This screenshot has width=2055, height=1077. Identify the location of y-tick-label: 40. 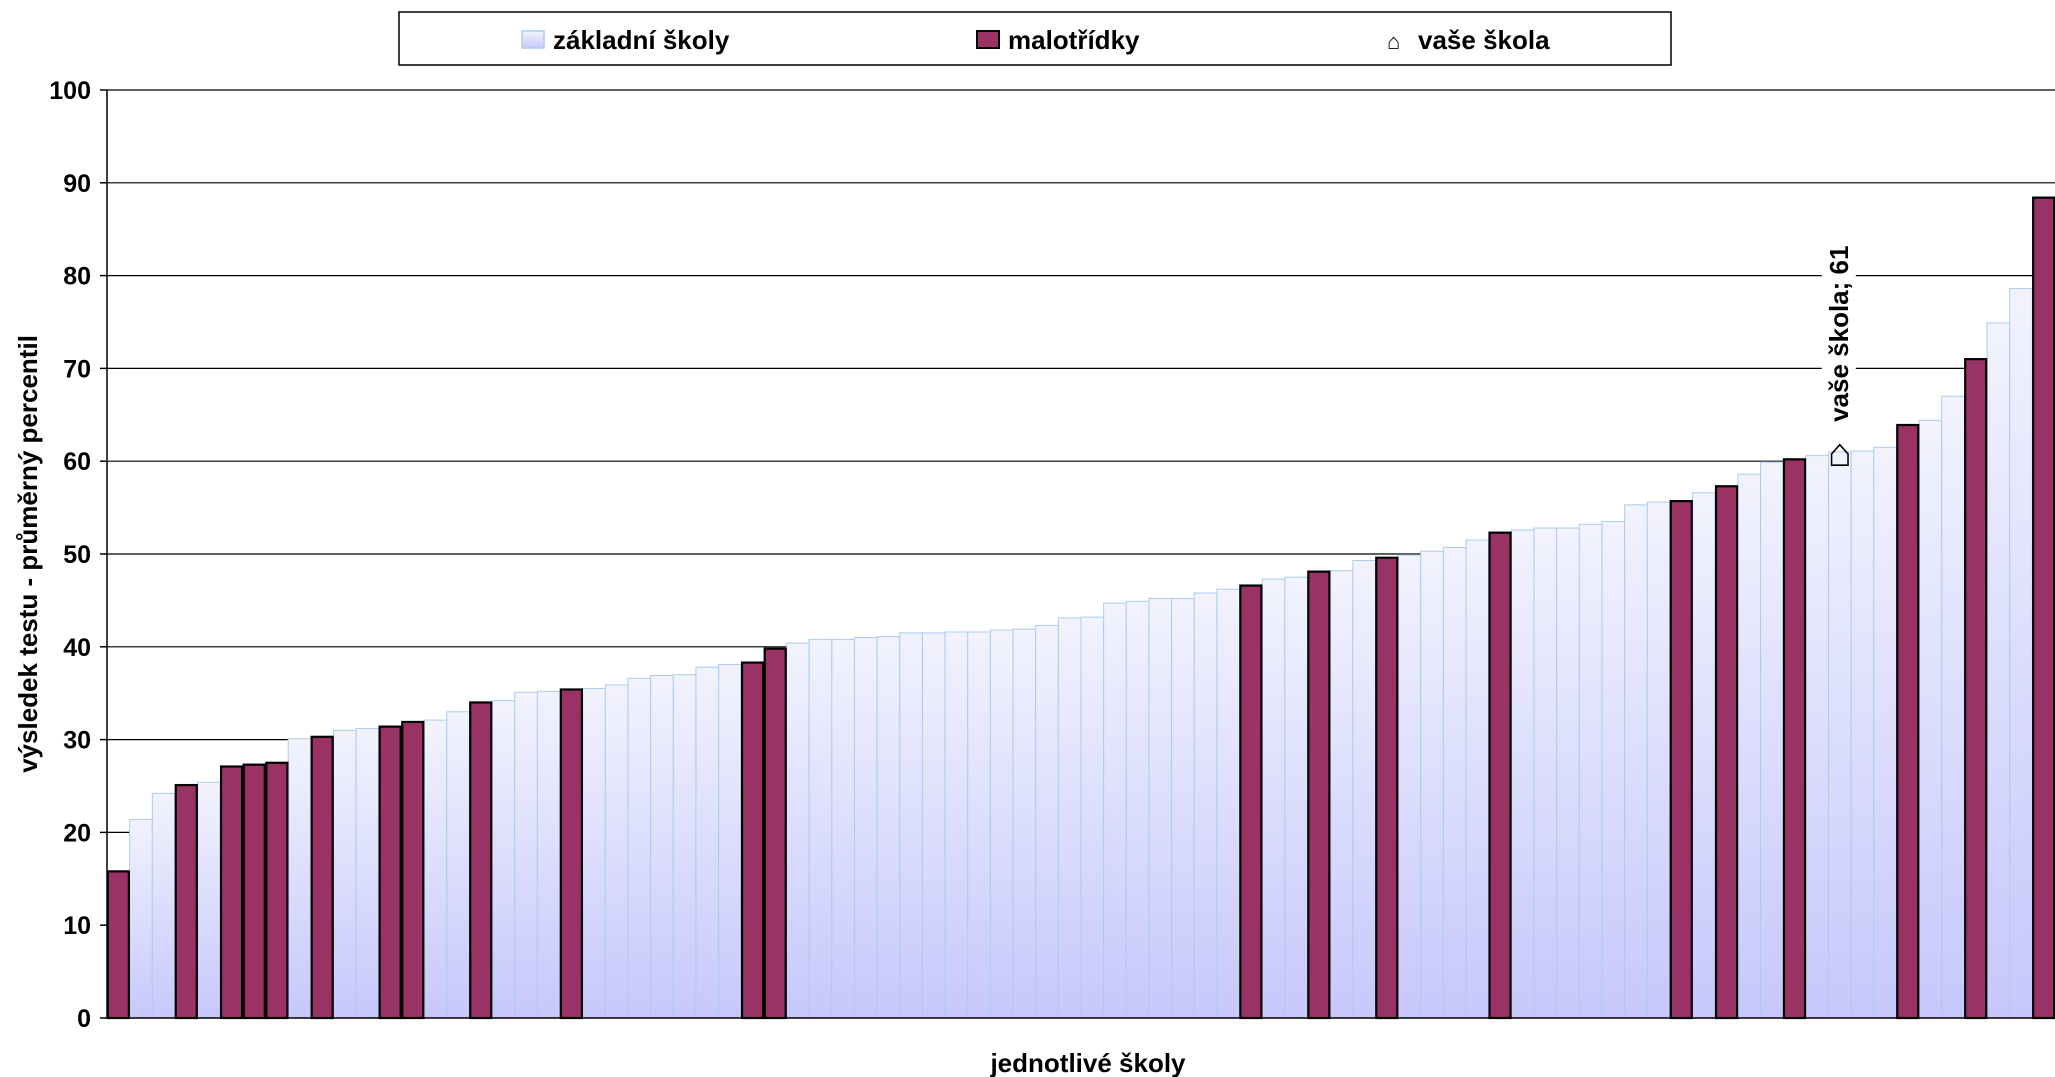
(77, 648).